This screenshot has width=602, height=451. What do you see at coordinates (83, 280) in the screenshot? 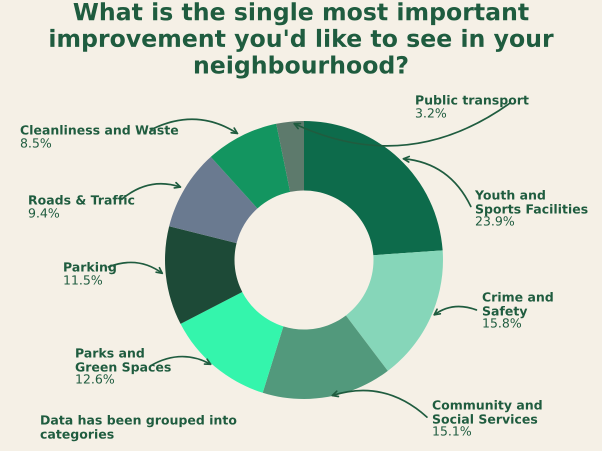
I see `data-label: 11.5%` at bounding box center [83, 280].